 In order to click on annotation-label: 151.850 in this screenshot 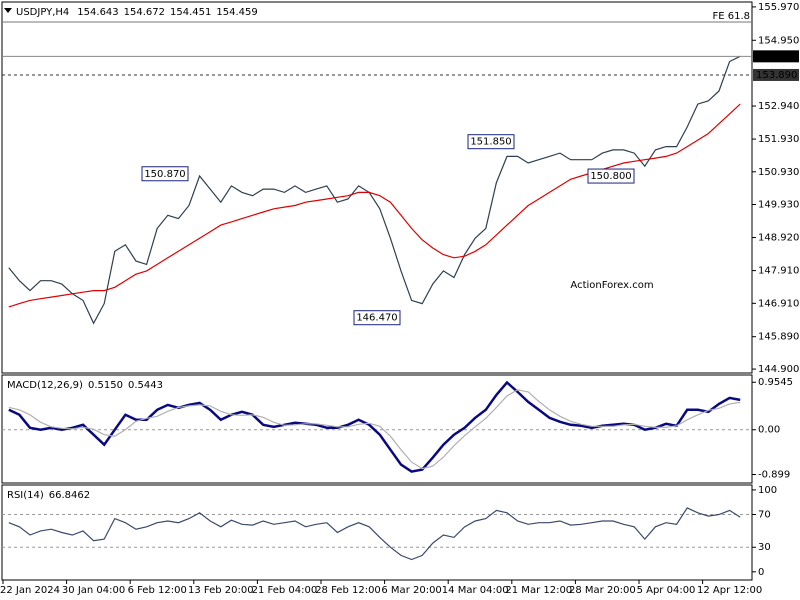, I will do `click(490, 142)`.